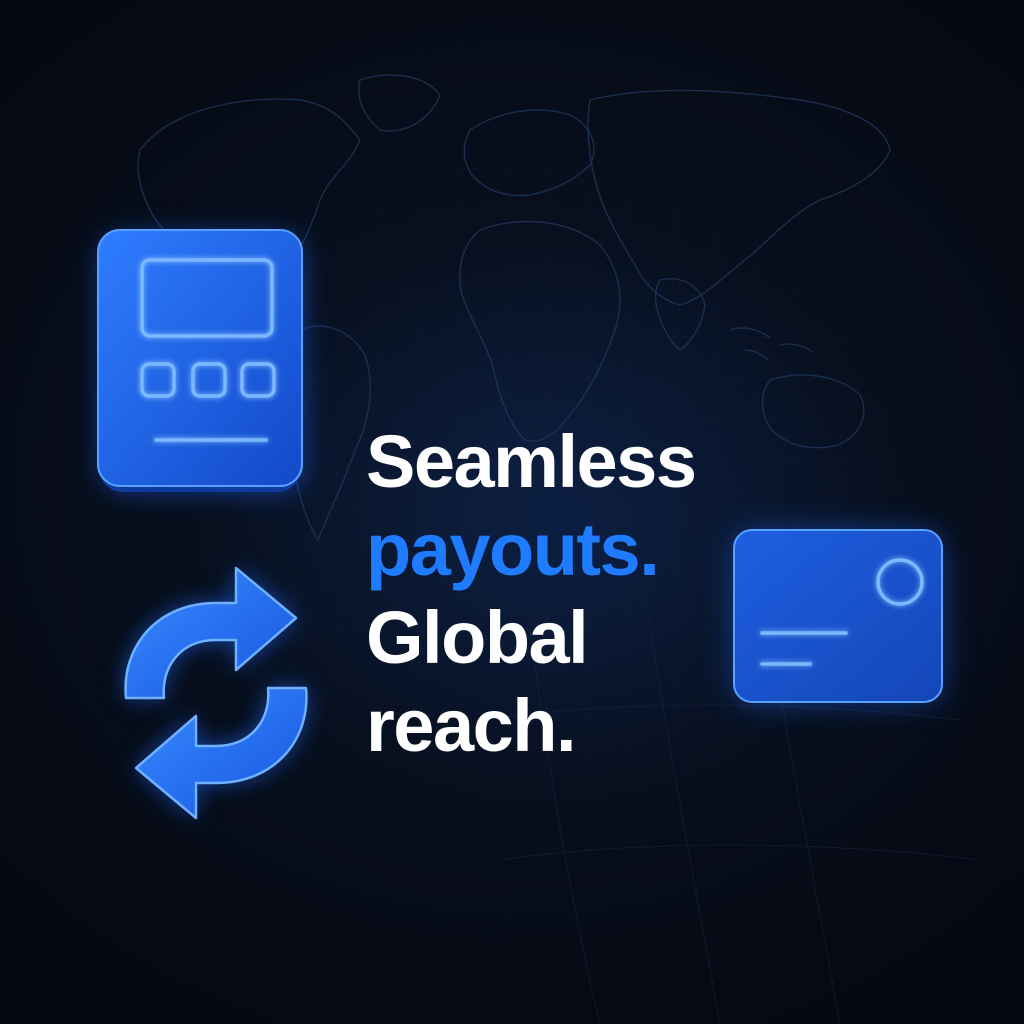 The height and width of the screenshot is (1024, 1024). I want to click on headline-line-4: reach., so click(471, 725).